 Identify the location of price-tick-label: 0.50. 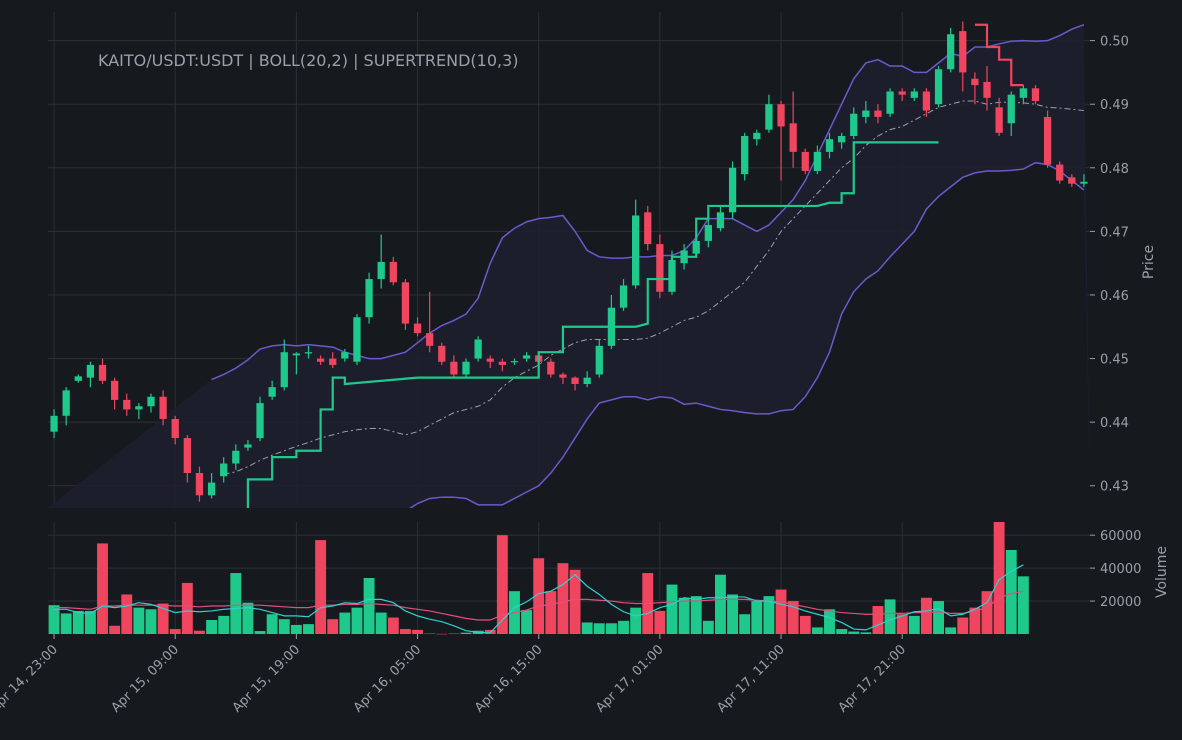
(1114, 42).